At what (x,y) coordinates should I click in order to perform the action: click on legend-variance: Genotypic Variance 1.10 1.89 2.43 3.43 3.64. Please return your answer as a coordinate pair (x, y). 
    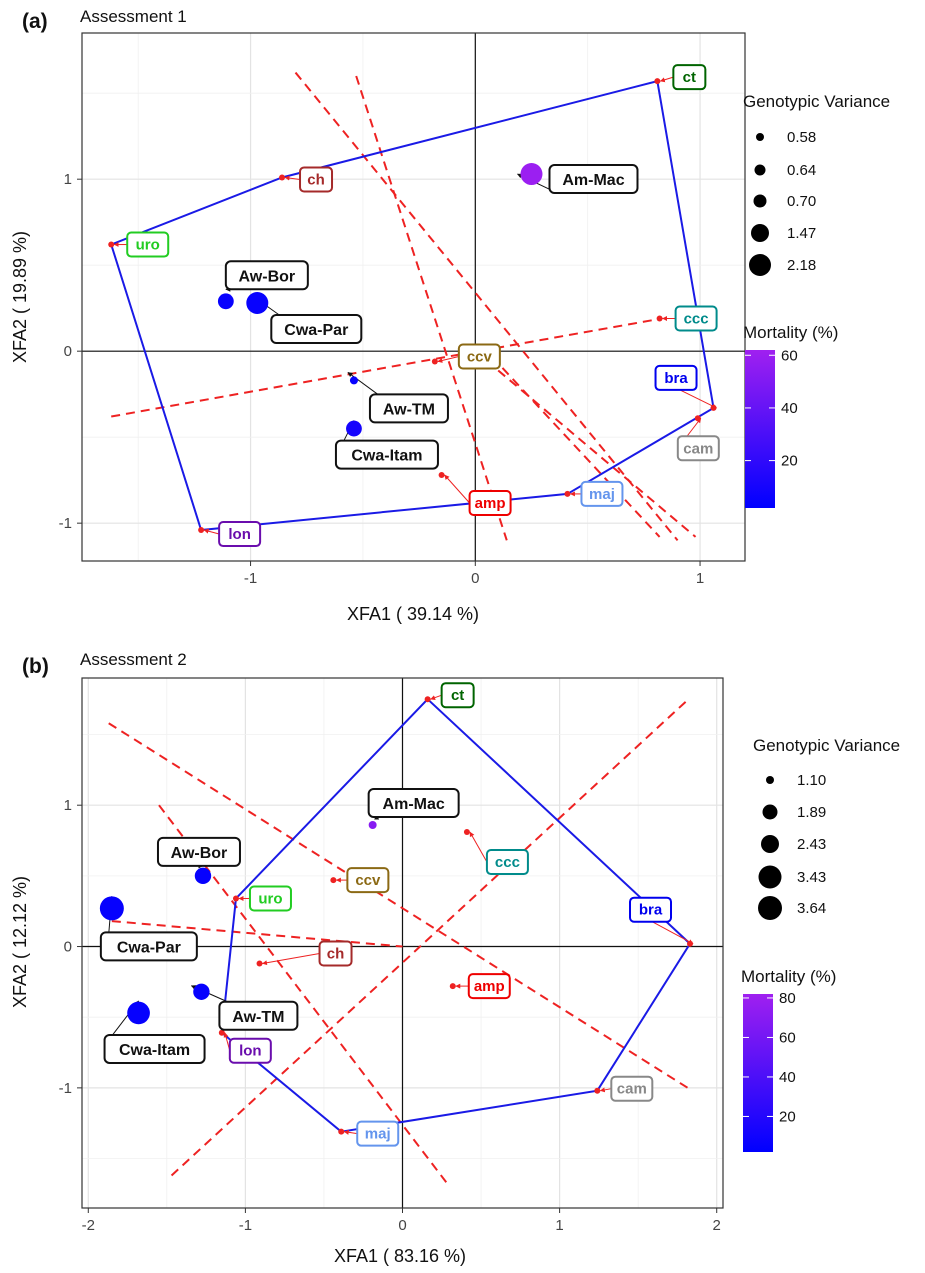
    Looking at the image, I should click on (826, 828).